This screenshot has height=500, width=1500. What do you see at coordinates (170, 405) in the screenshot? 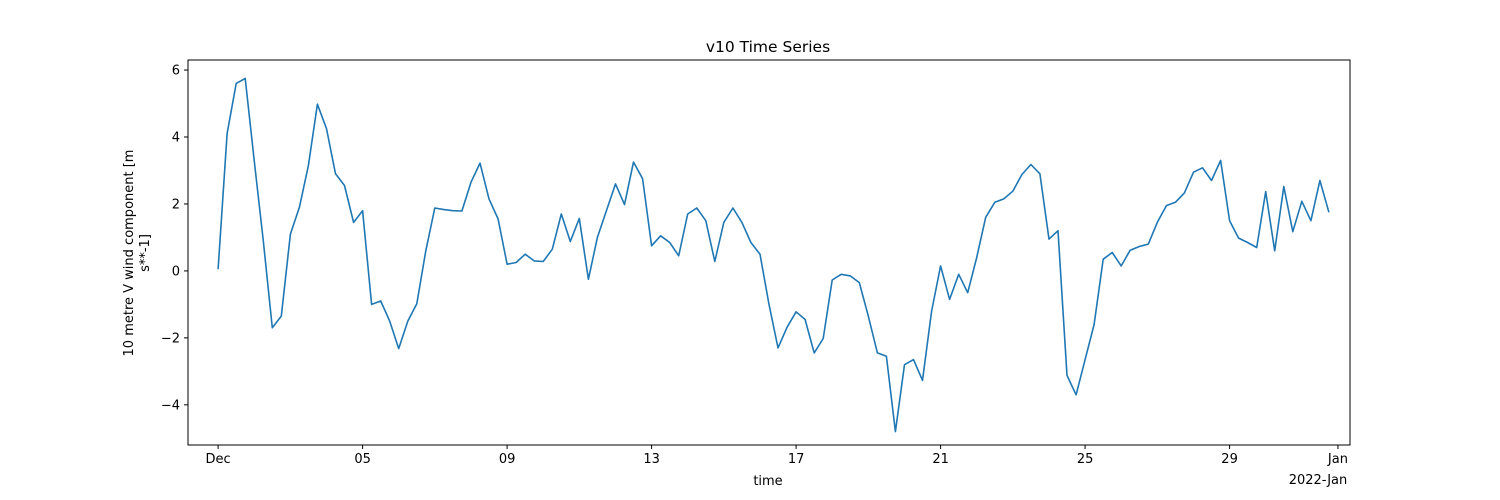
I see `y-tick-label: −4` at bounding box center [170, 405].